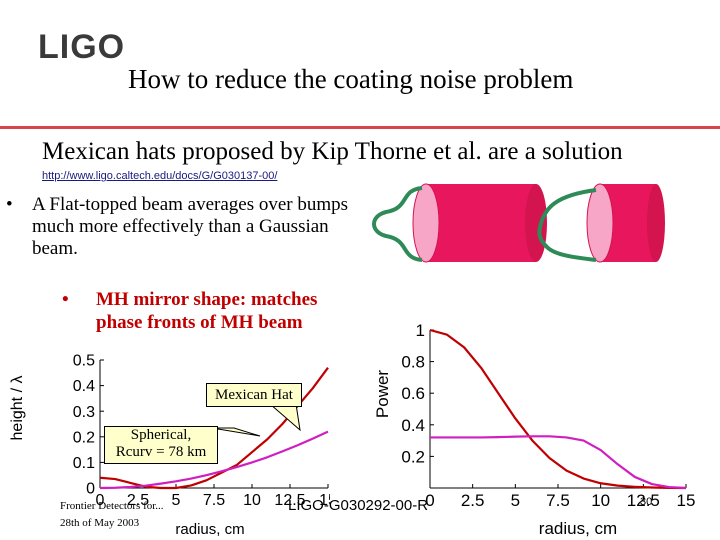 This screenshot has width=720, height=540. Describe the element at coordinates (90, 489) in the screenshot. I see `y-tick-label: 0` at that location.